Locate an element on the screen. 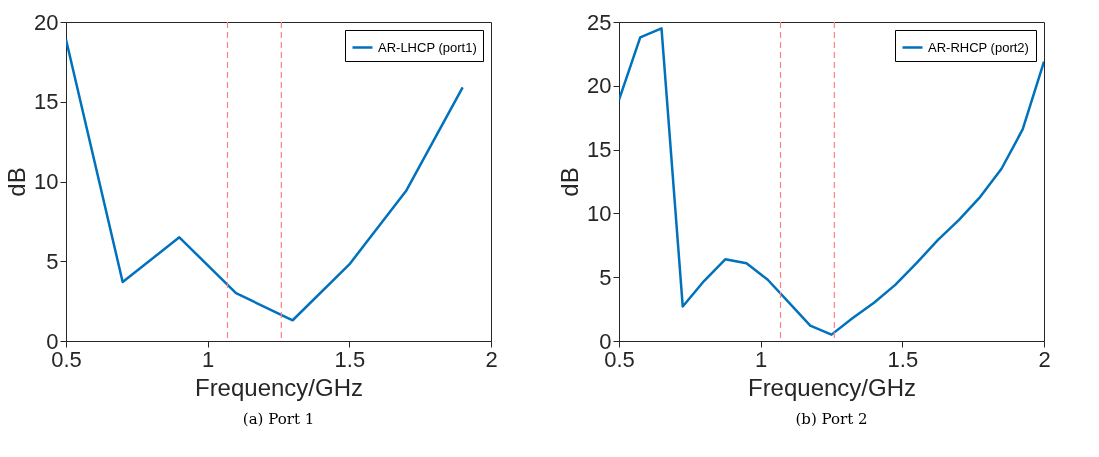 This screenshot has width=1099, height=457. legend-label: AR-LHCP (port1) is located at coordinates (427, 47).